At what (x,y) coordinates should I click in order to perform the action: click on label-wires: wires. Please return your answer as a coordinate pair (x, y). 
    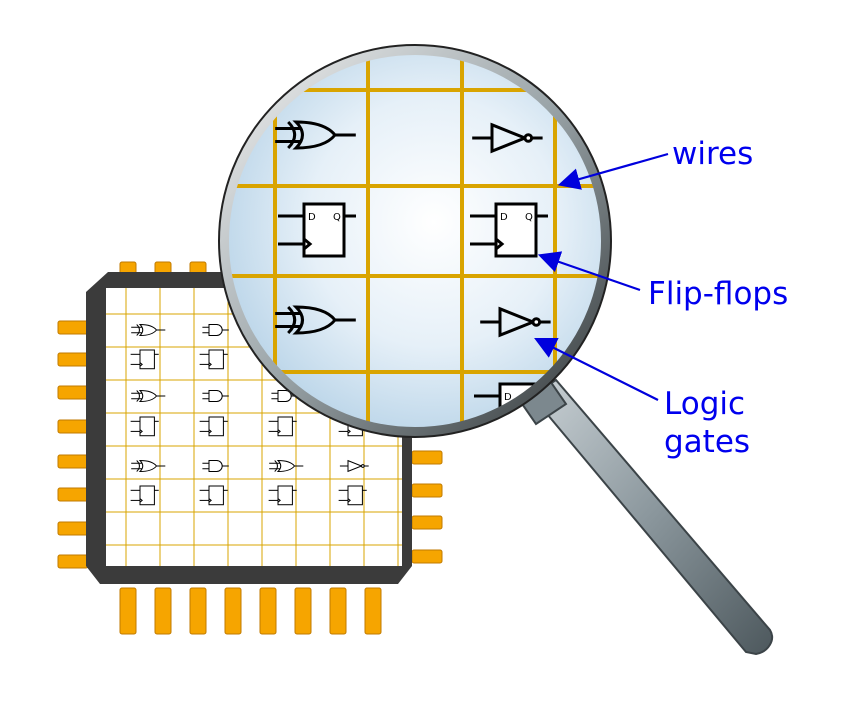
    Looking at the image, I should click on (713, 154).